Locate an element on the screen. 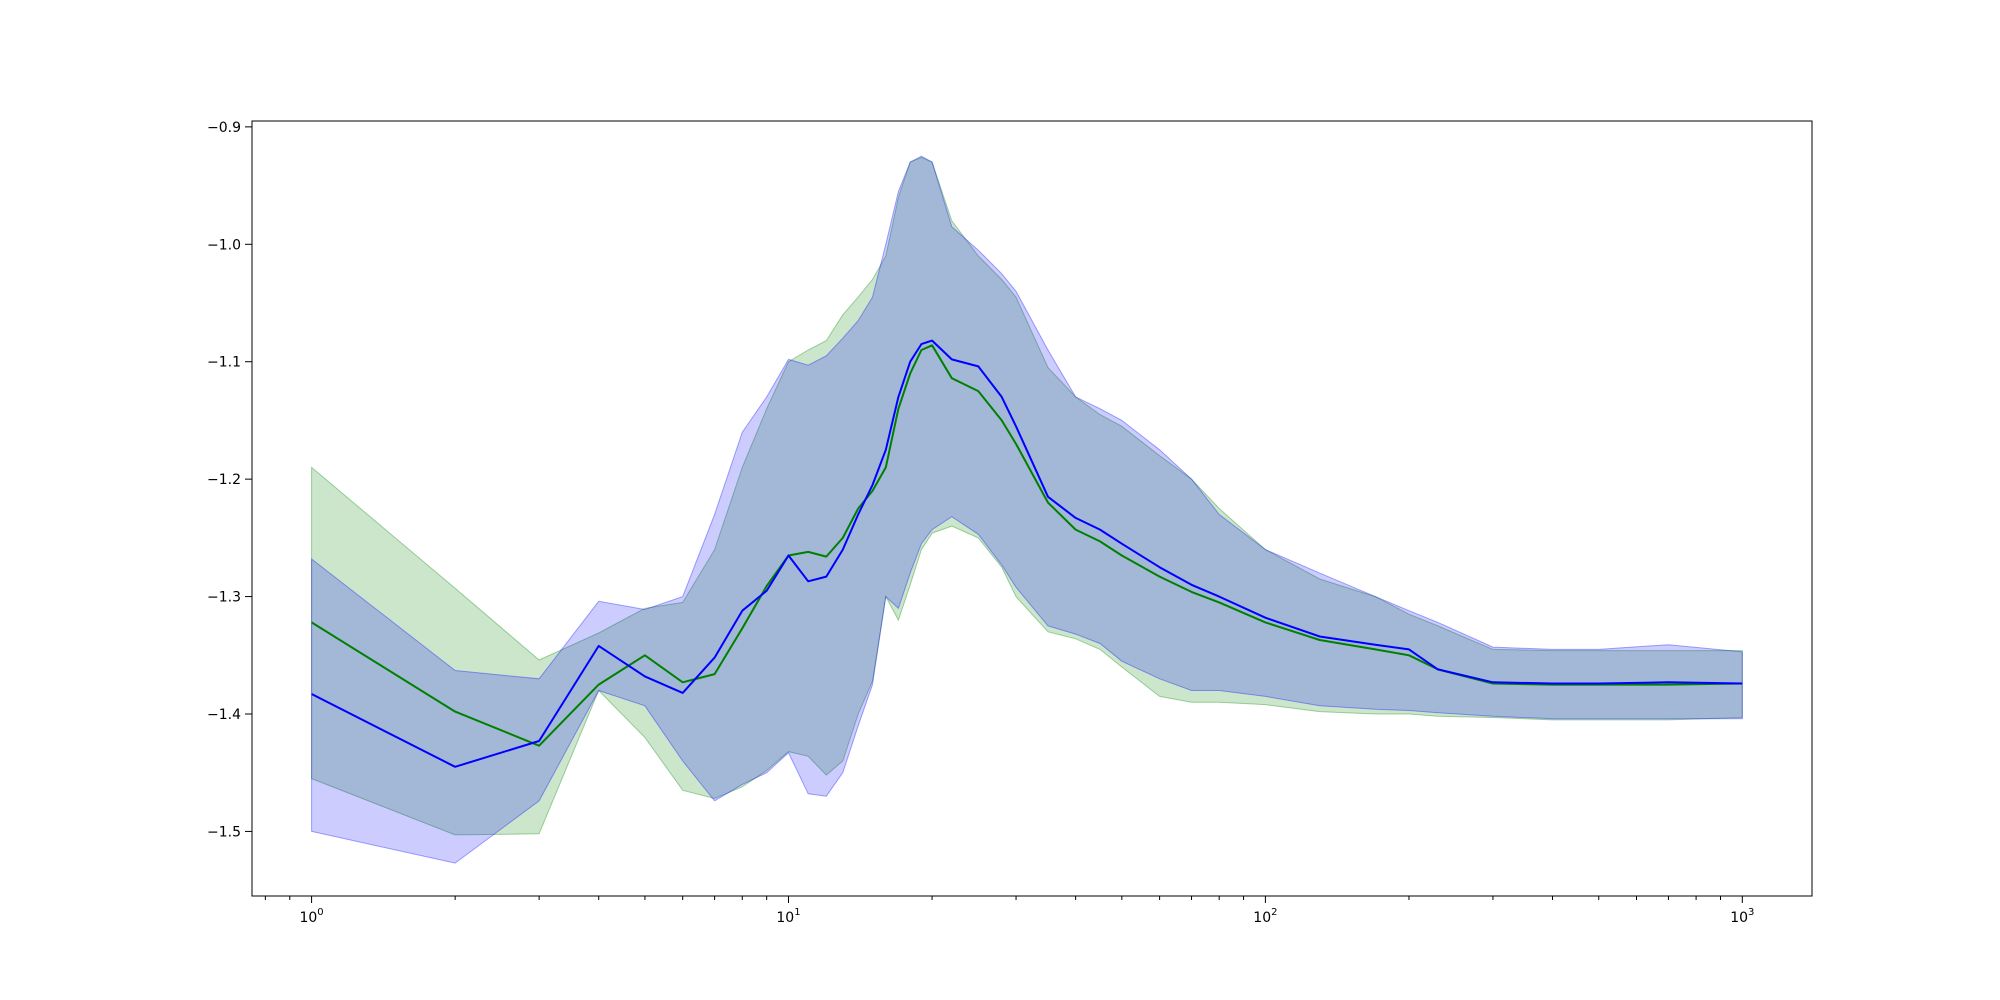 This screenshot has height=1000, width=2000. y-tick-label: −1.2 is located at coordinates (224, 480).